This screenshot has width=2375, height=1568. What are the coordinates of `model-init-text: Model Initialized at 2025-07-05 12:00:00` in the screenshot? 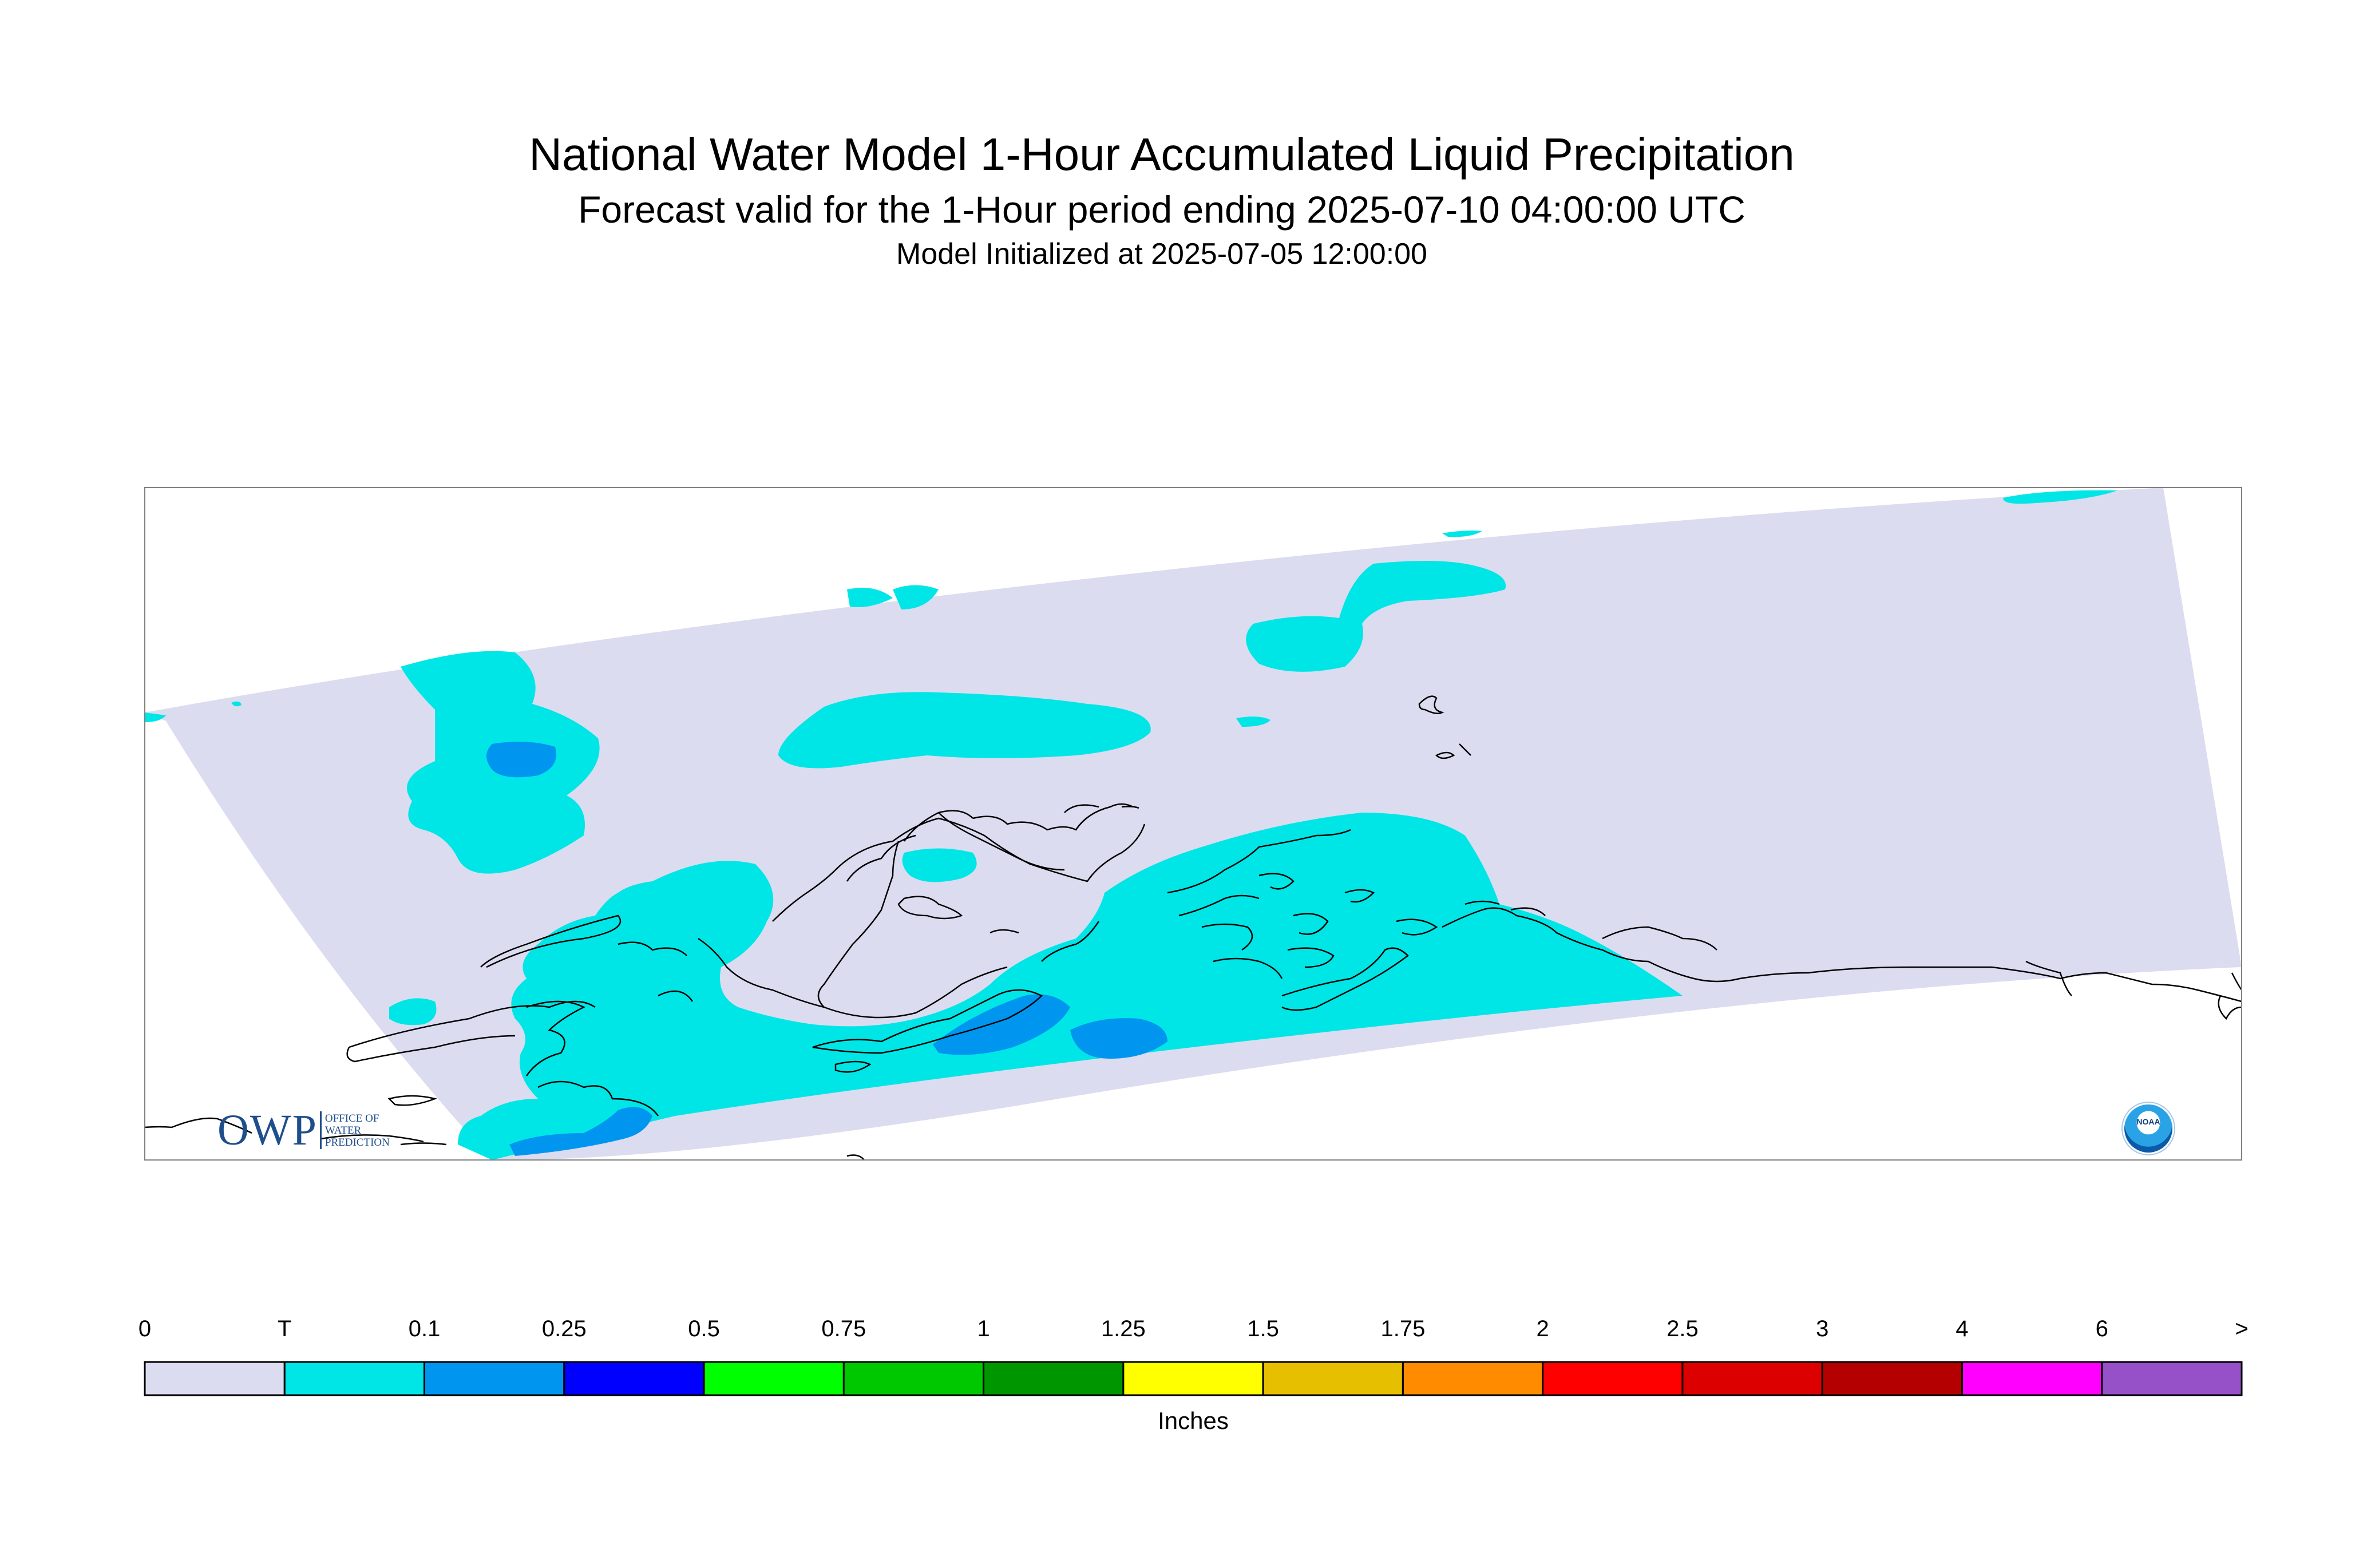 It's located at (1161, 254).